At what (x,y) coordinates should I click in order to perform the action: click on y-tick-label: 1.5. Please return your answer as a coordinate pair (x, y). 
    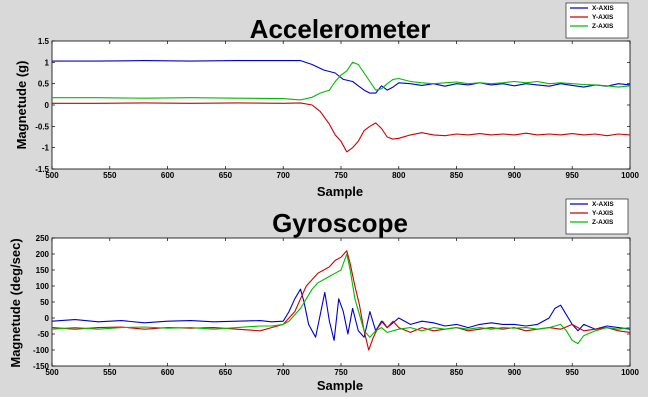
    Looking at the image, I should click on (44, 41).